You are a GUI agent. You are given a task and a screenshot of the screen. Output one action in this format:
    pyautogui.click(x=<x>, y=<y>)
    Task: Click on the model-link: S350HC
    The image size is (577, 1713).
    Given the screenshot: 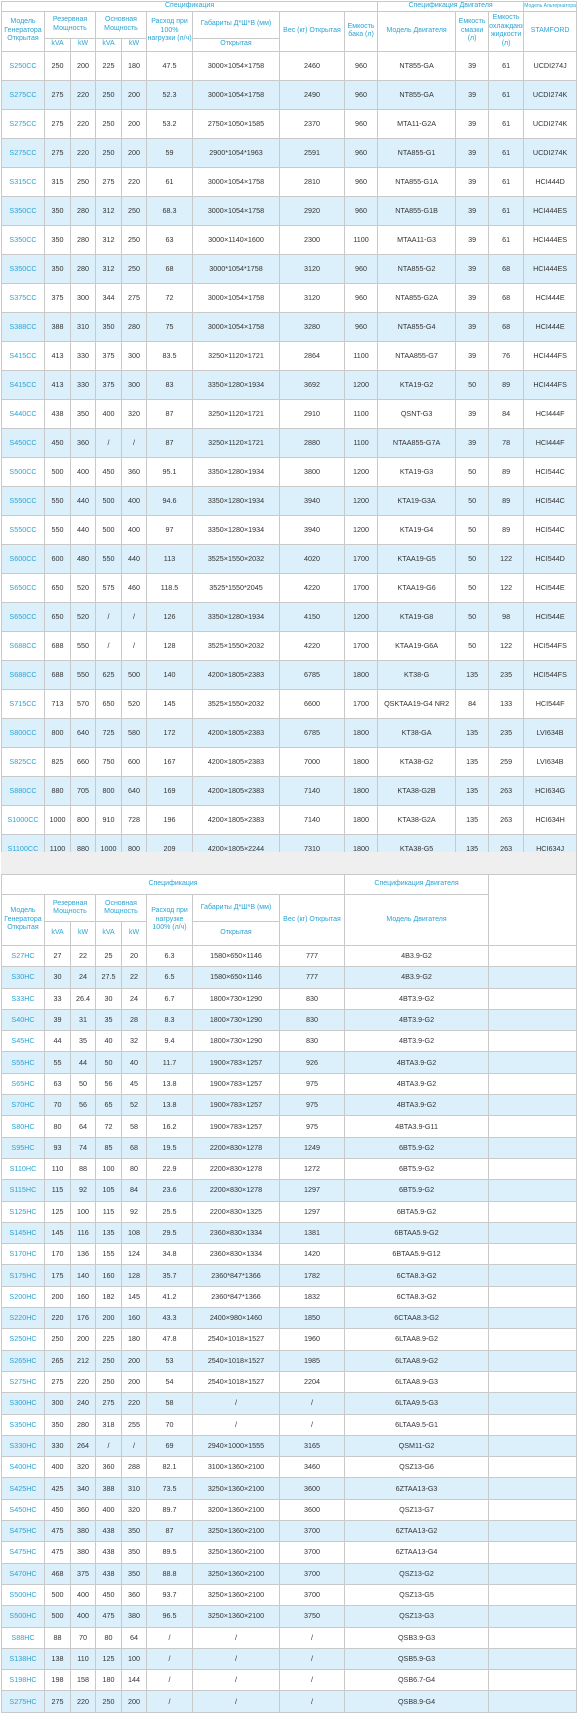 What is the action you would take?
    pyautogui.click(x=23, y=1424)
    